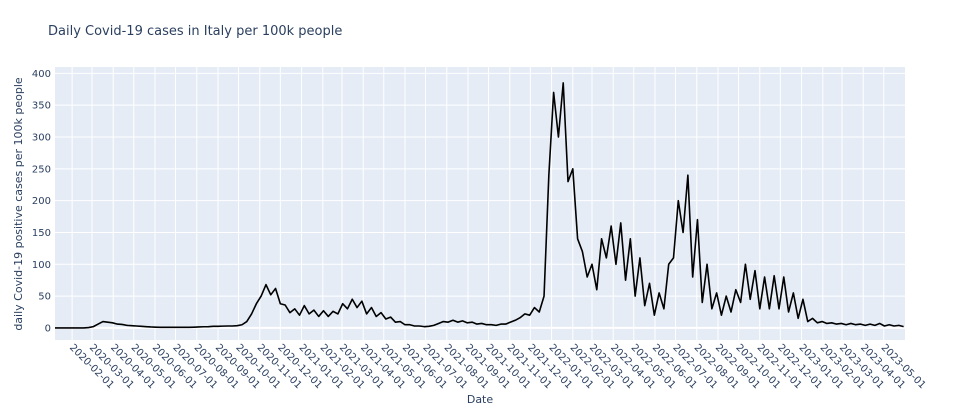  I want to click on y-tick-label: 400, so click(41, 74).